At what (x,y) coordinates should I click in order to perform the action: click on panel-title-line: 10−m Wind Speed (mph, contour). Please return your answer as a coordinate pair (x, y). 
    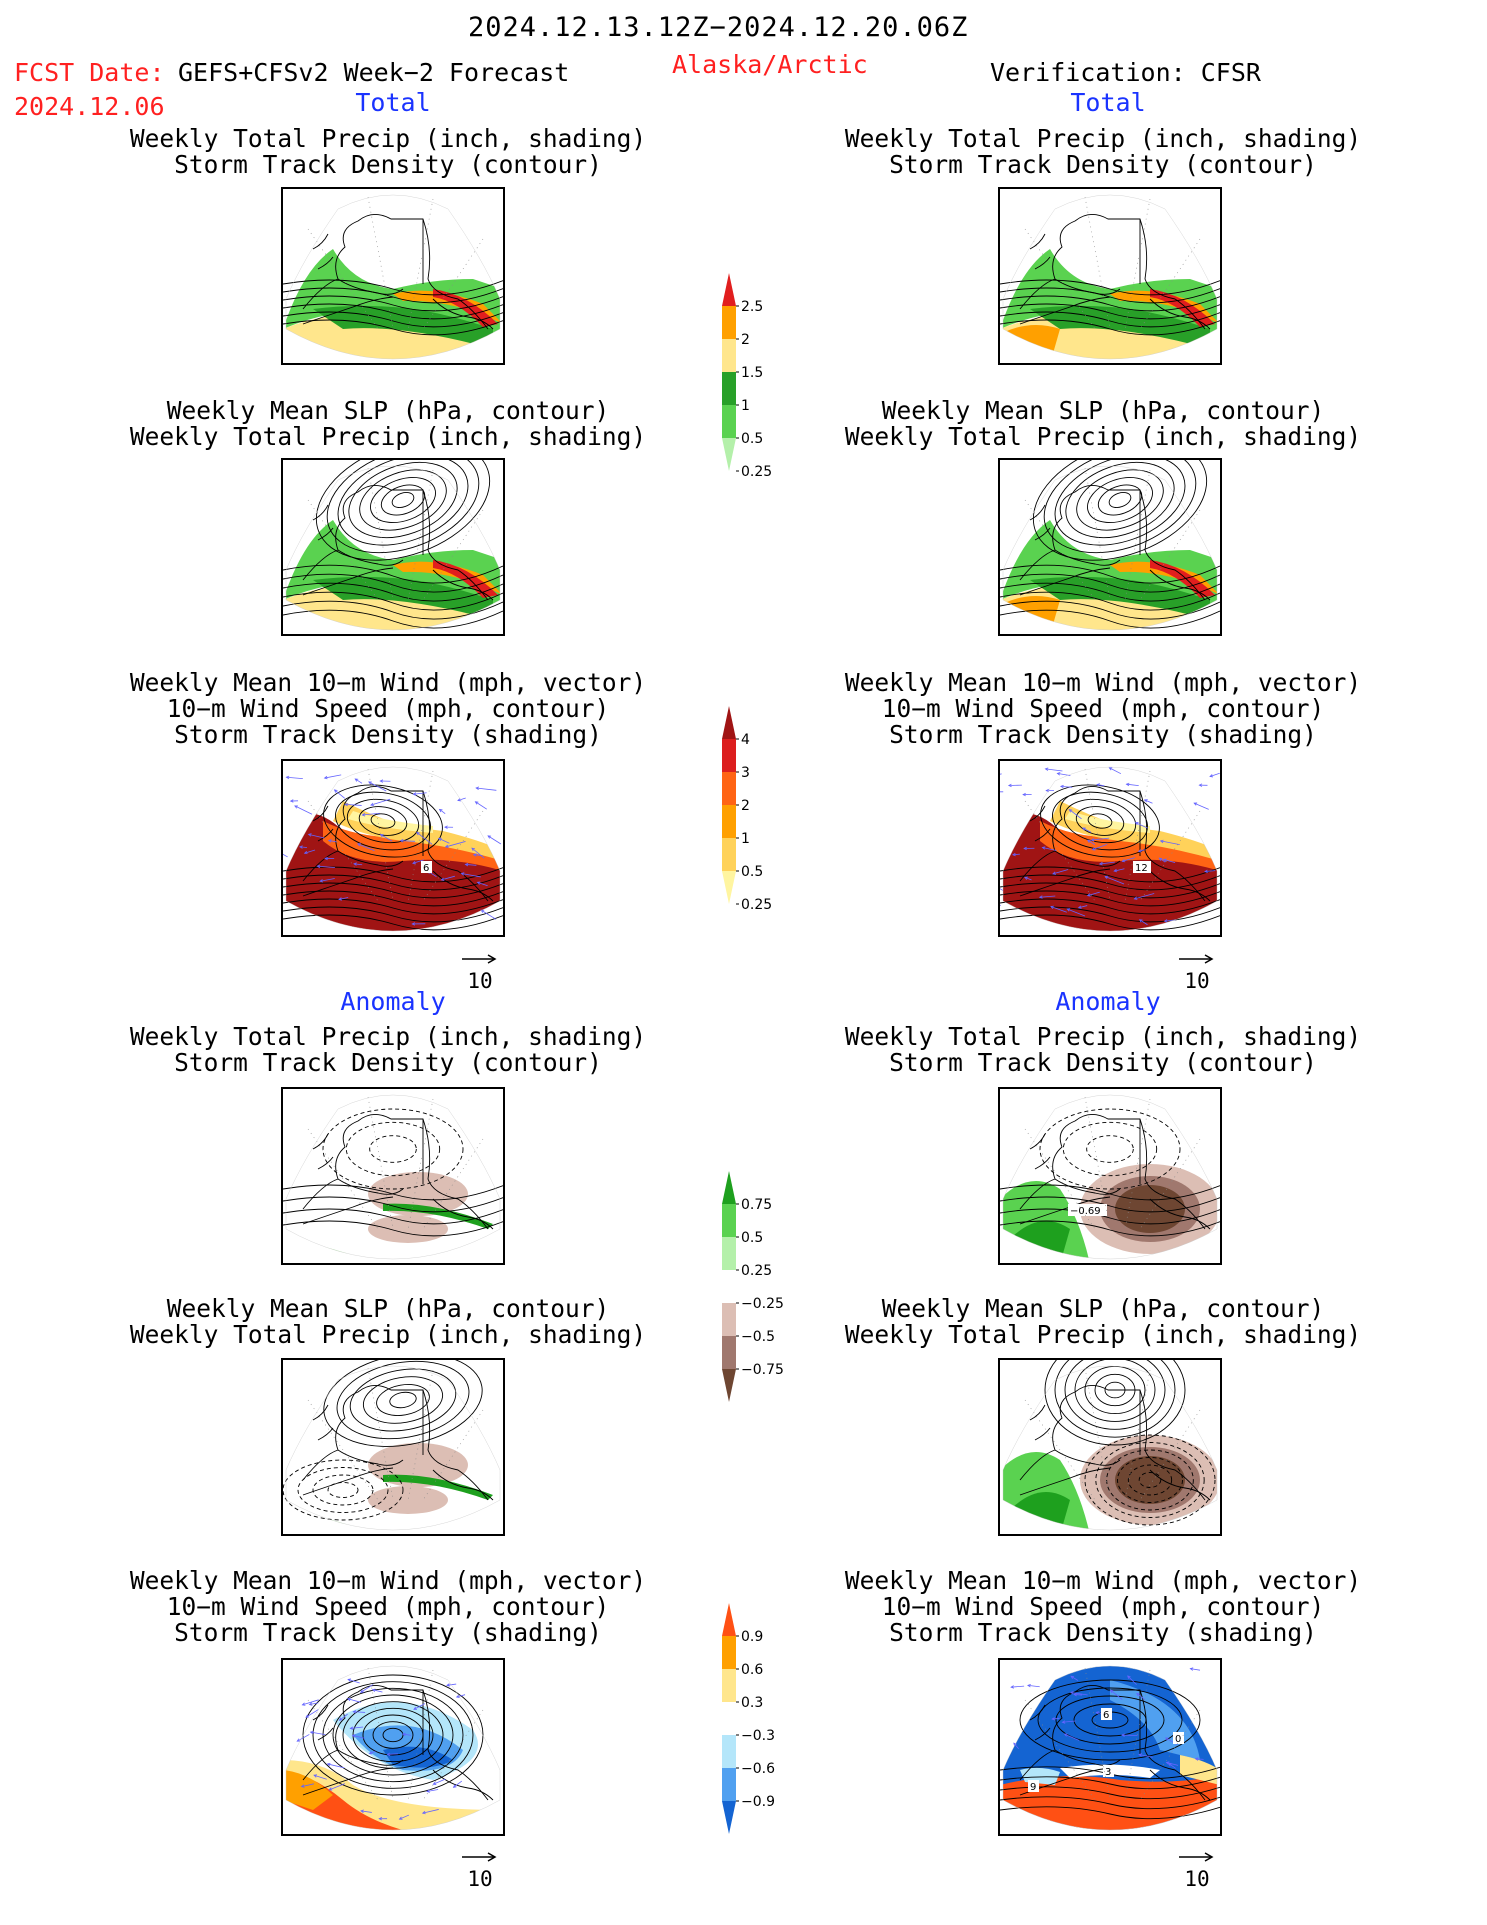
    Looking at the image, I should click on (1103, 1606).